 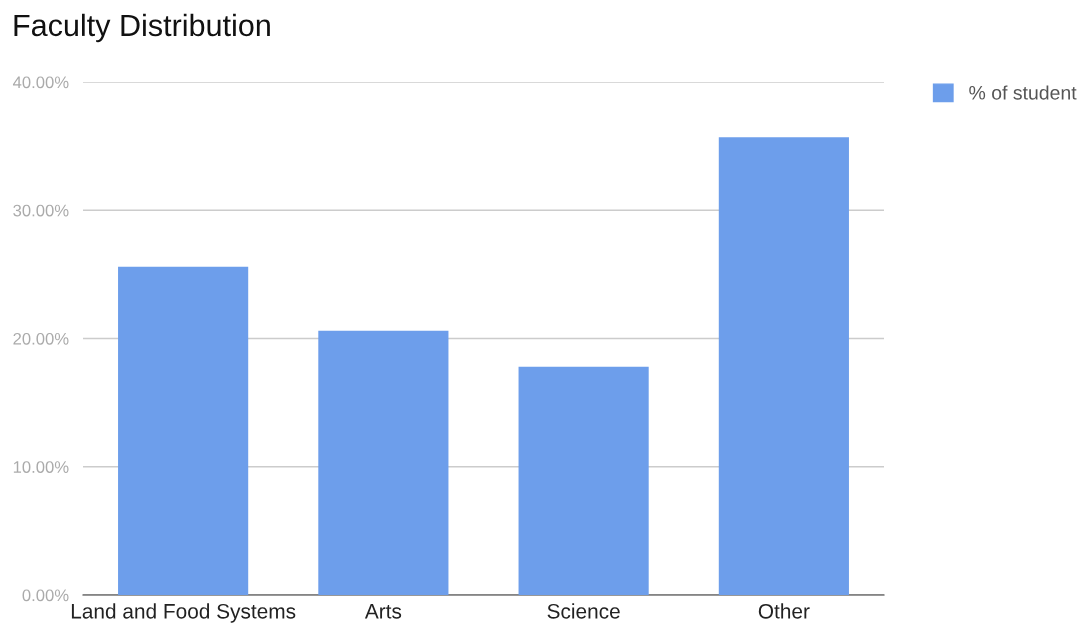 What do you see at coordinates (583, 611) in the screenshot?
I see `x-tick-label: Science` at bounding box center [583, 611].